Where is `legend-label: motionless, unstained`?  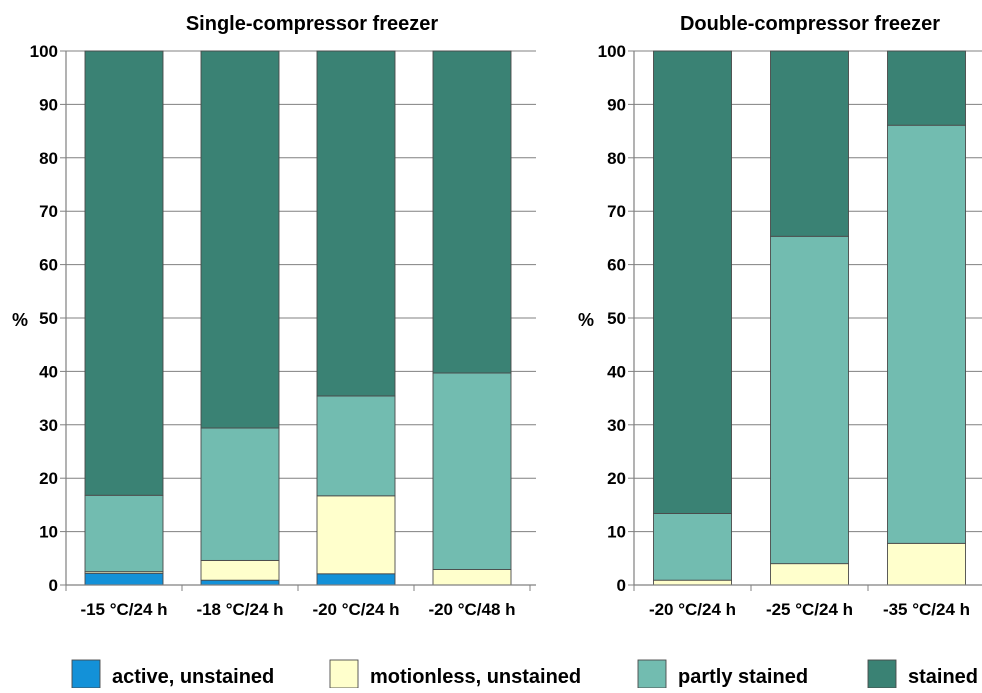
legend-label: motionless, unstained is located at coordinates (475, 677).